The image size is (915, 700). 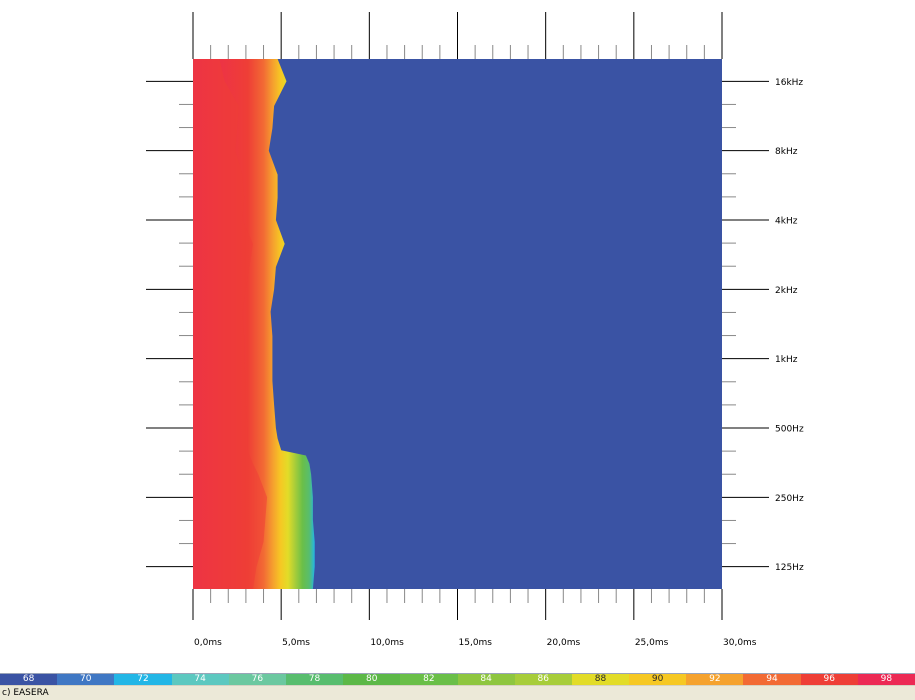 What do you see at coordinates (886, 679) in the screenshot?
I see `legend-level-98: 98` at bounding box center [886, 679].